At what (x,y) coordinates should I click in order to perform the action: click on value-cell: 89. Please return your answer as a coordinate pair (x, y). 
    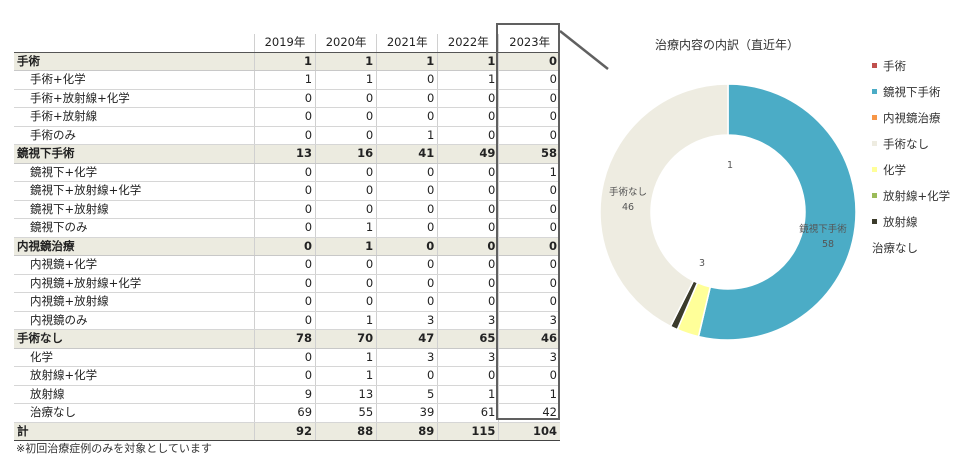
    Looking at the image, I should click on (407, 431).